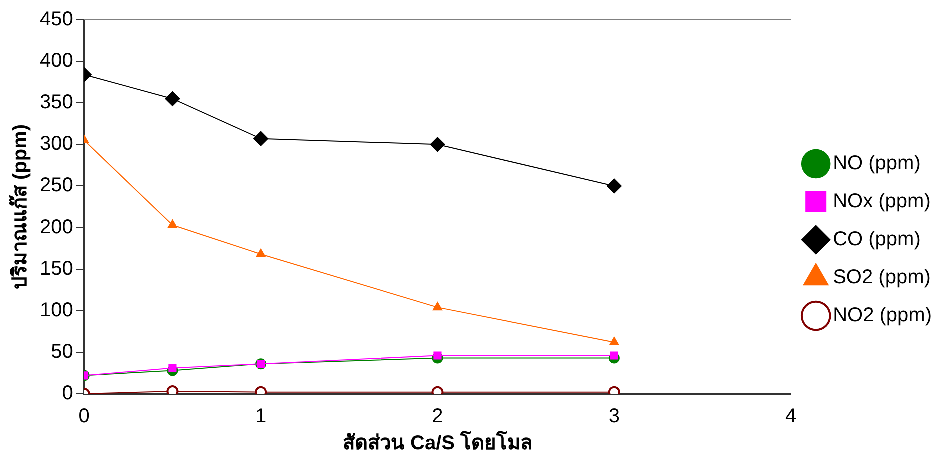  Describe the element at coordinates (614, 417) in the screenshot. I see `x-tick-label: 3` at that location.